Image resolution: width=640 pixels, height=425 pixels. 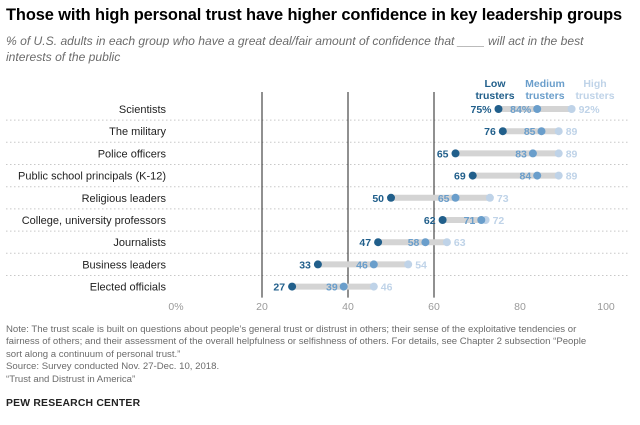 What do you see at coordinates (348, 307) in the screenshot?
I see `x-tick-label: 40` at bounding box center [348, 307].